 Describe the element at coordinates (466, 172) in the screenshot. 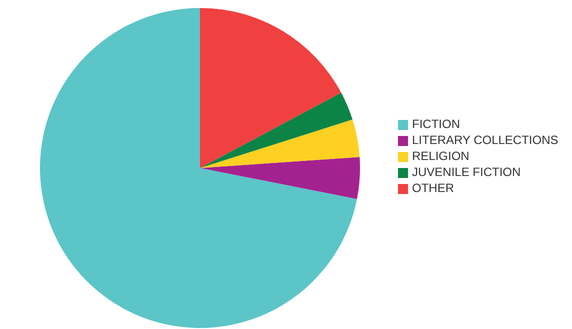

I see `legend-label: JUVENILE FICTION` at that location.